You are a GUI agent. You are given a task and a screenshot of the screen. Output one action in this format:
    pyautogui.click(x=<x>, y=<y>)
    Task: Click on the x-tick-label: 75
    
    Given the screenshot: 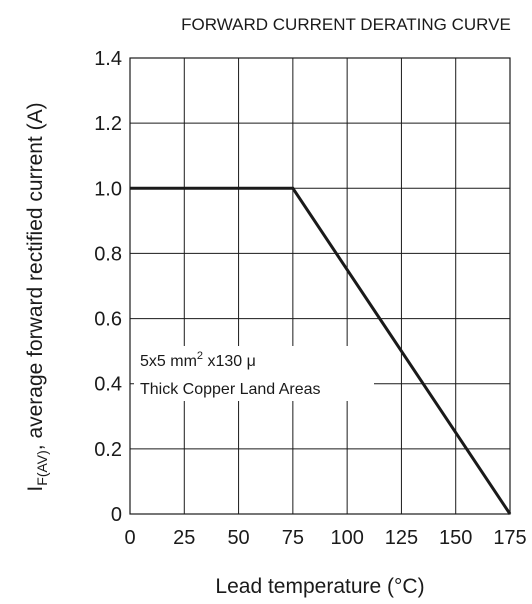 What is the action you would take?
    pyautogui.click(x=293, y=538)
    